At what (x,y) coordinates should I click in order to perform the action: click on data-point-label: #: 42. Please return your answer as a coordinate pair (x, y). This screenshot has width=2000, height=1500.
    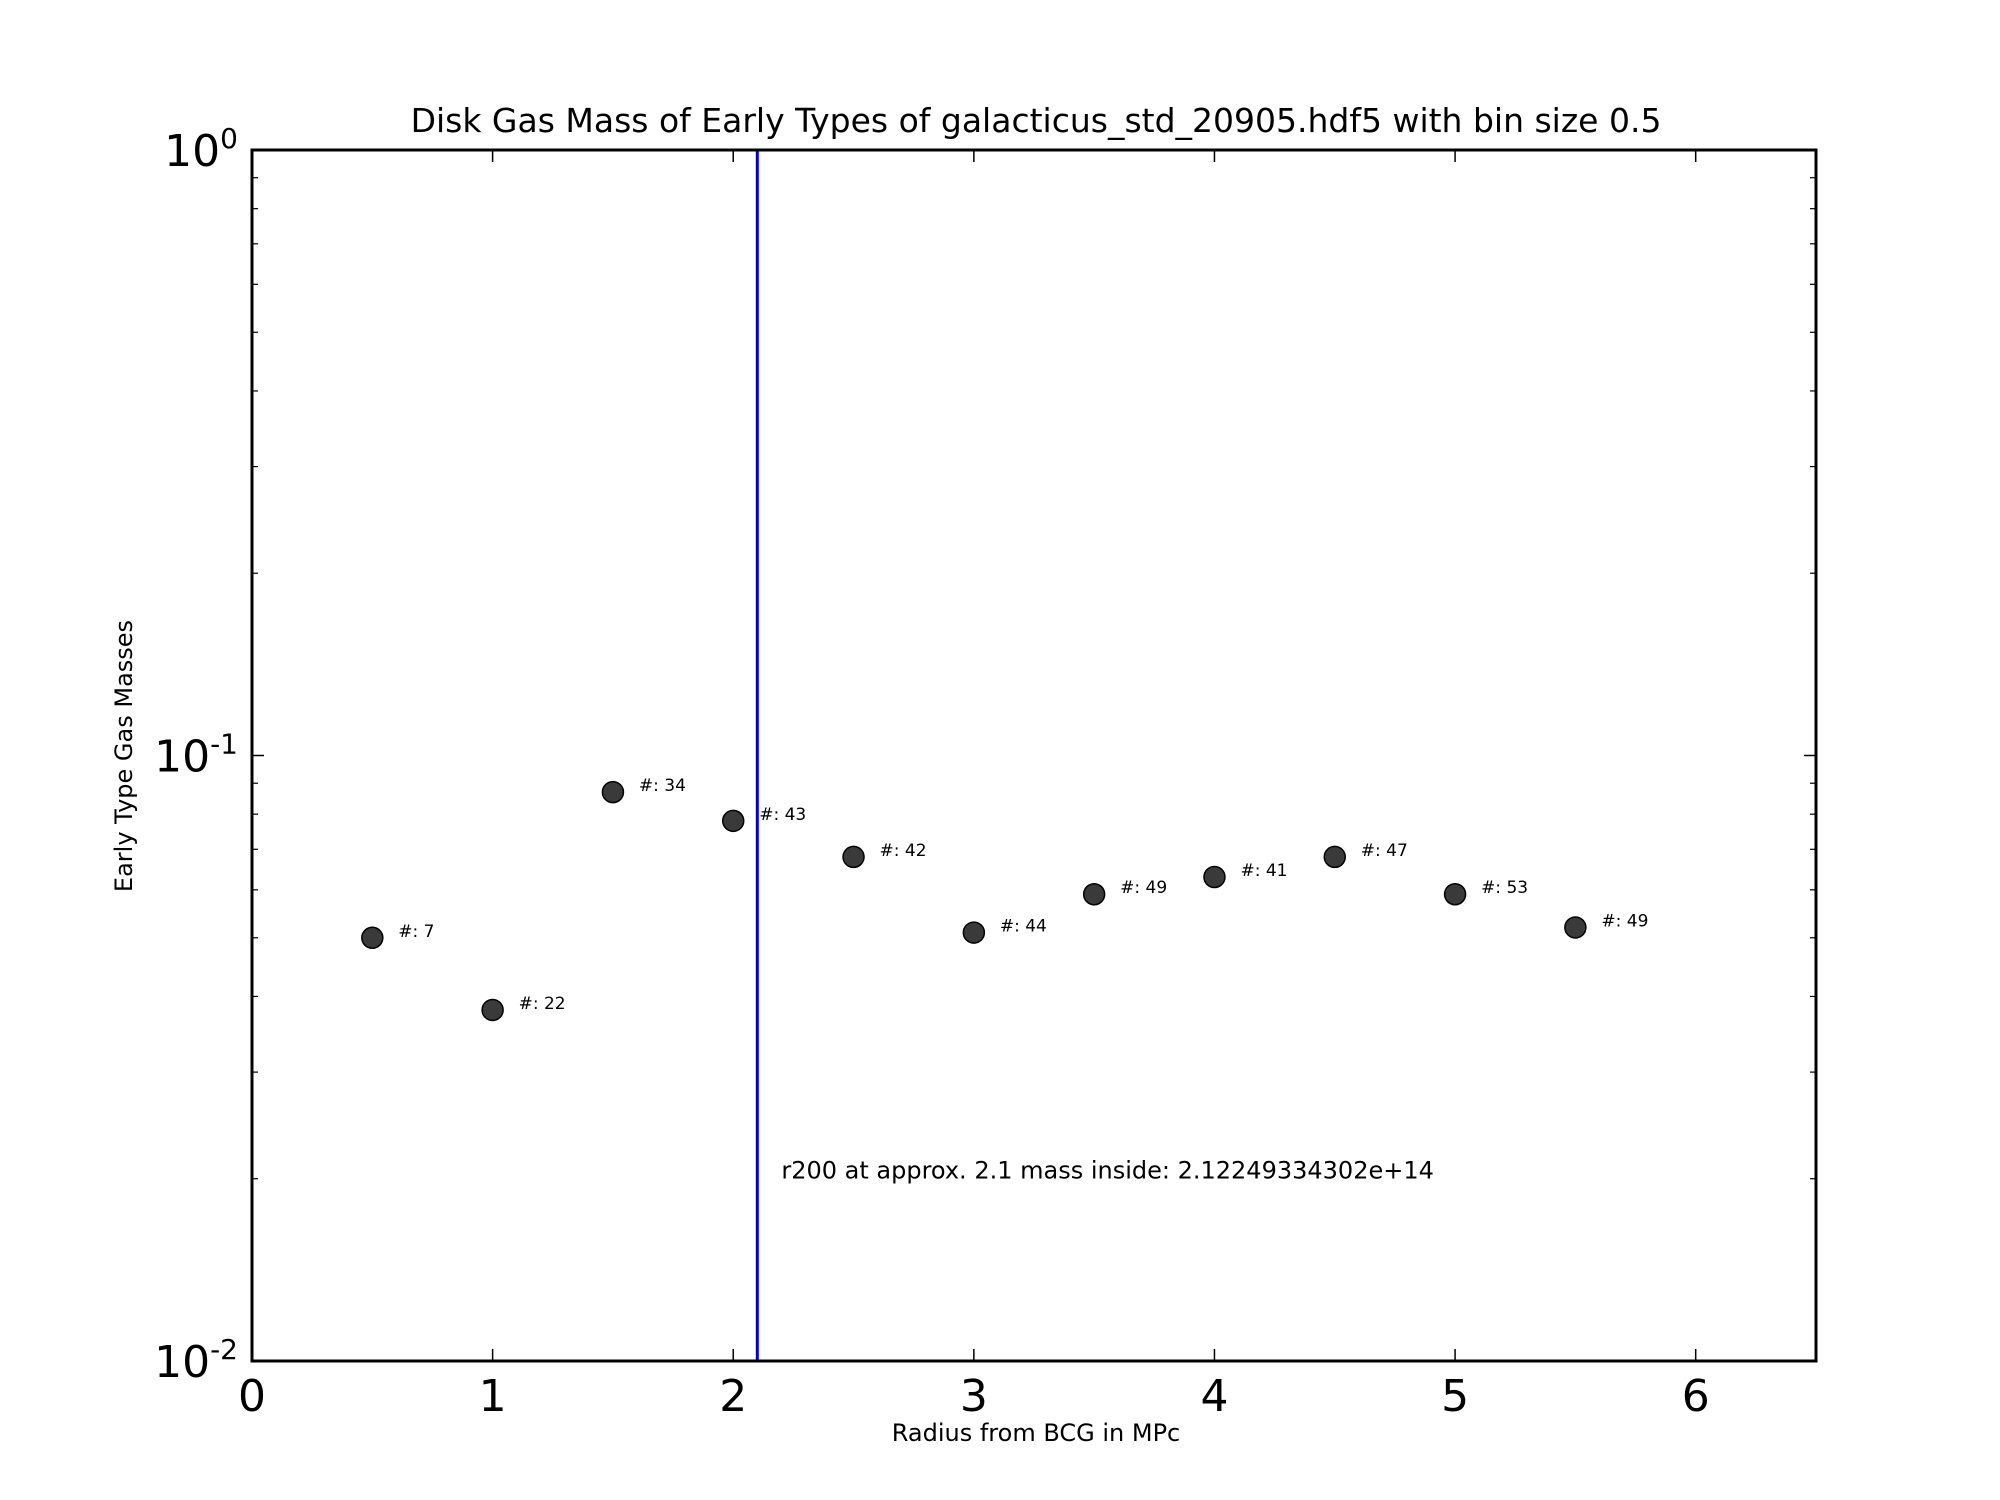
    Looking at the image, I should click on (903, 851).